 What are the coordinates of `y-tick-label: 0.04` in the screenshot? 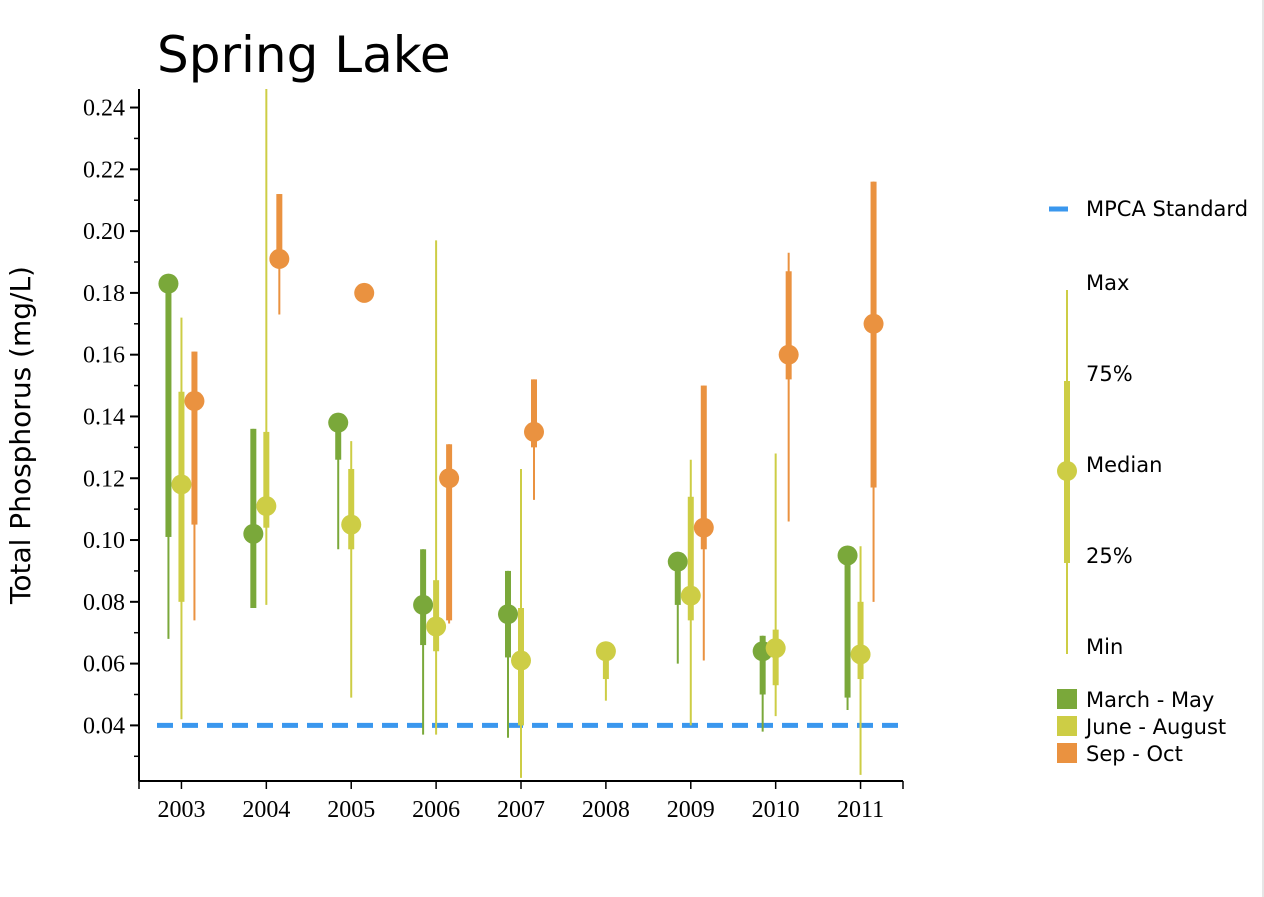 It's located at (104, 726).